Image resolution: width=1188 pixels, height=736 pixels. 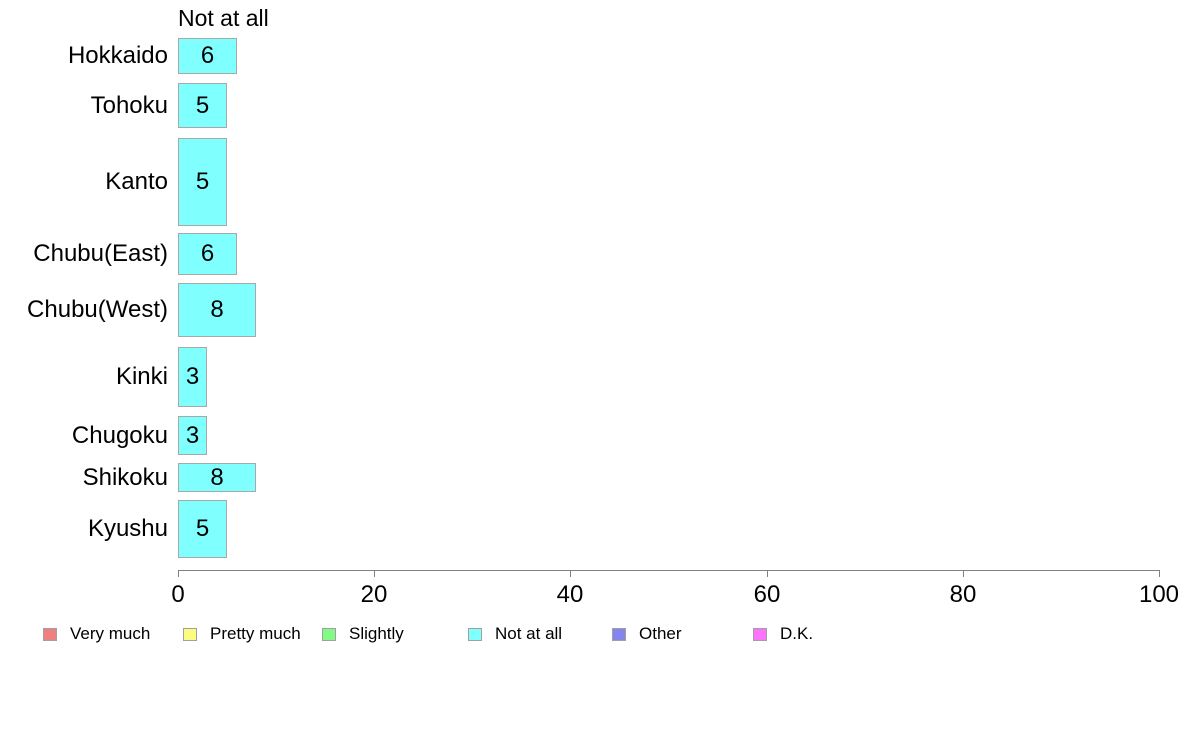 I want to click on x-axis-line, so click(x=669, y=570).